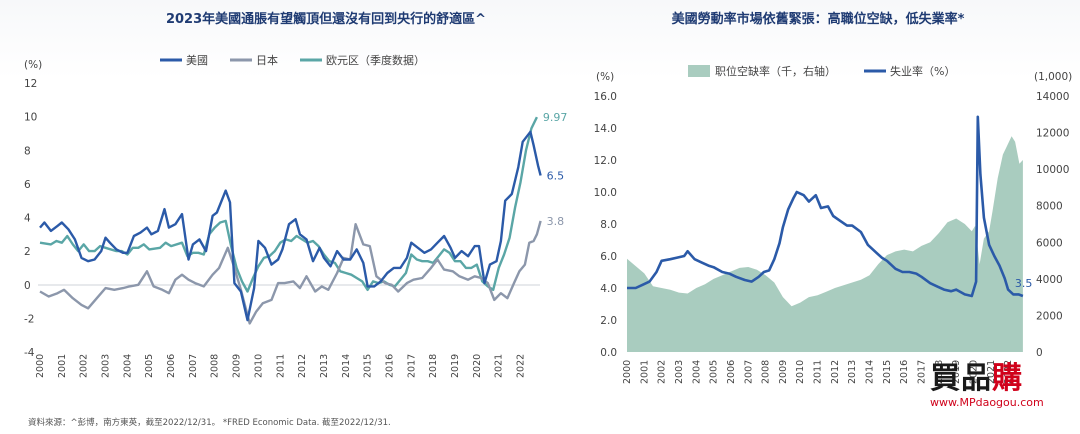 Image resolution: width=1080 pixels, height=434 pixels. What do you see at coordinates (696, 372) in the screenshot?
I see `labor-x-tick-4: 2004` at bounding box center [696, 372].